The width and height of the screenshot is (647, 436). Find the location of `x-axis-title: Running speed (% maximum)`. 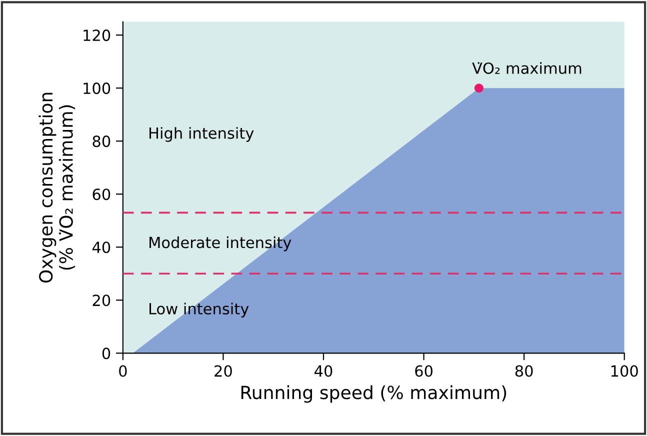

x-axis-title: Running speed (% maximum) is located at coordinates (373, 394).